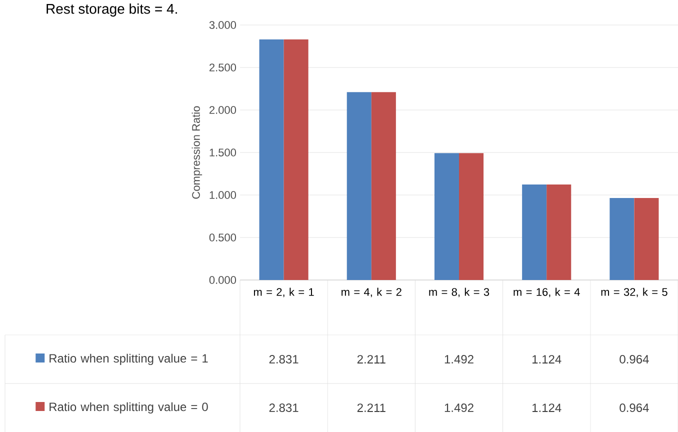 The height and width of the screenshot is (432, 678). I want to click on legend-label: Ratio when splitting value = 0, so click(129, 408).